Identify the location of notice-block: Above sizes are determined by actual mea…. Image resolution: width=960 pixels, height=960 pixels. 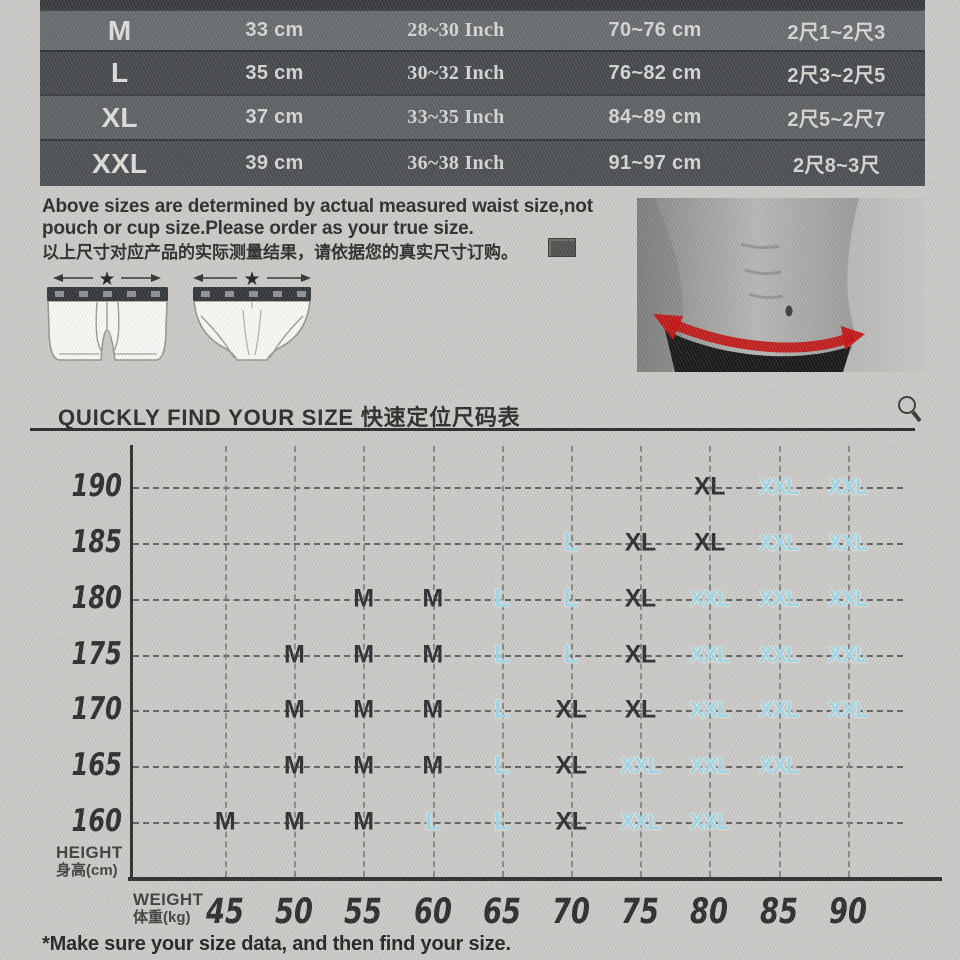
(322, 230).